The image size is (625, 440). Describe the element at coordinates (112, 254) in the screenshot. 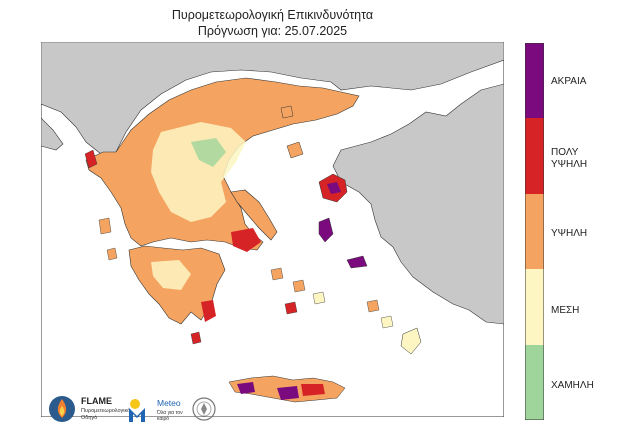

I see `zakynthos` at that location.